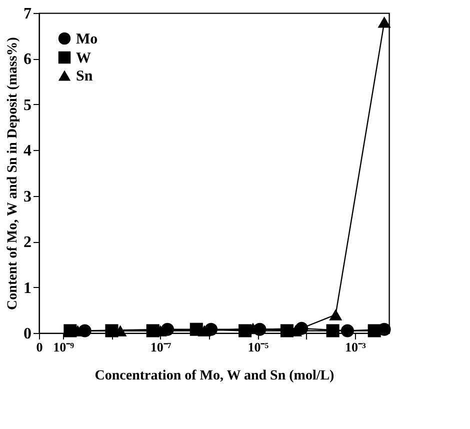 This screenshot has width=470, height=429. What do you see at coordinates (63, 347) in the screenshot?
I see `x-tick-label: 10⁻⁹` at bounding box center [63, 347].